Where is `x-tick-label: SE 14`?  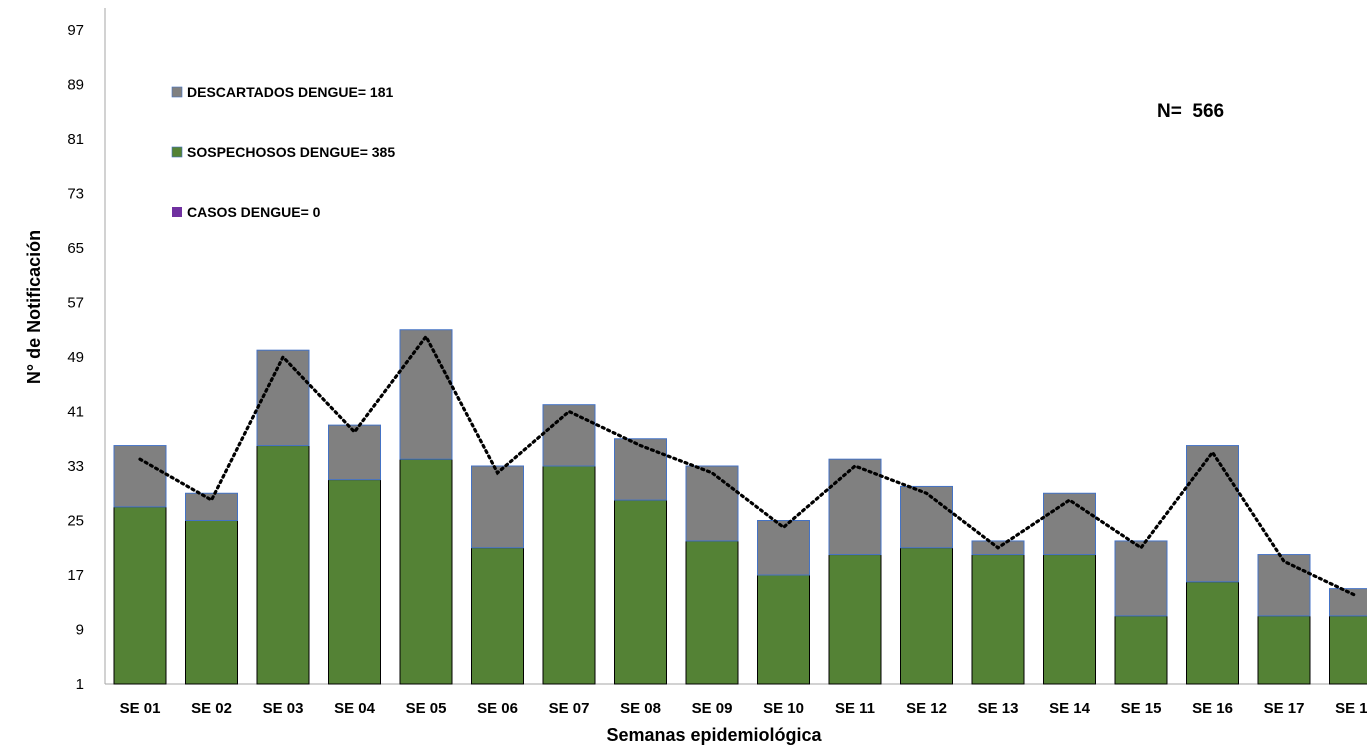
x-tick-label: SE 14 is located at coordinates (1070, 708).